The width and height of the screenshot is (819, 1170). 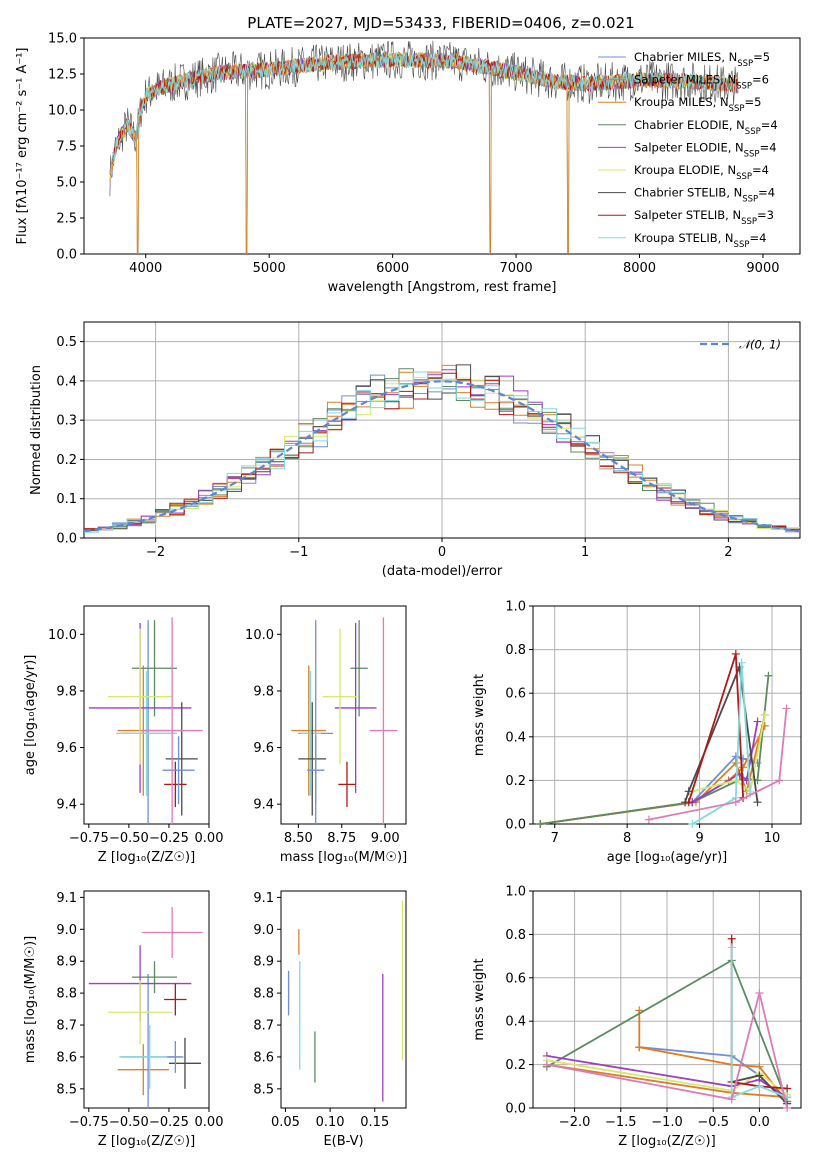 What do you see at coordinates (66, 421) in the screenshot?
I see `residuals-ytick-label-3: 0.3` at bounding box center [66, 421].